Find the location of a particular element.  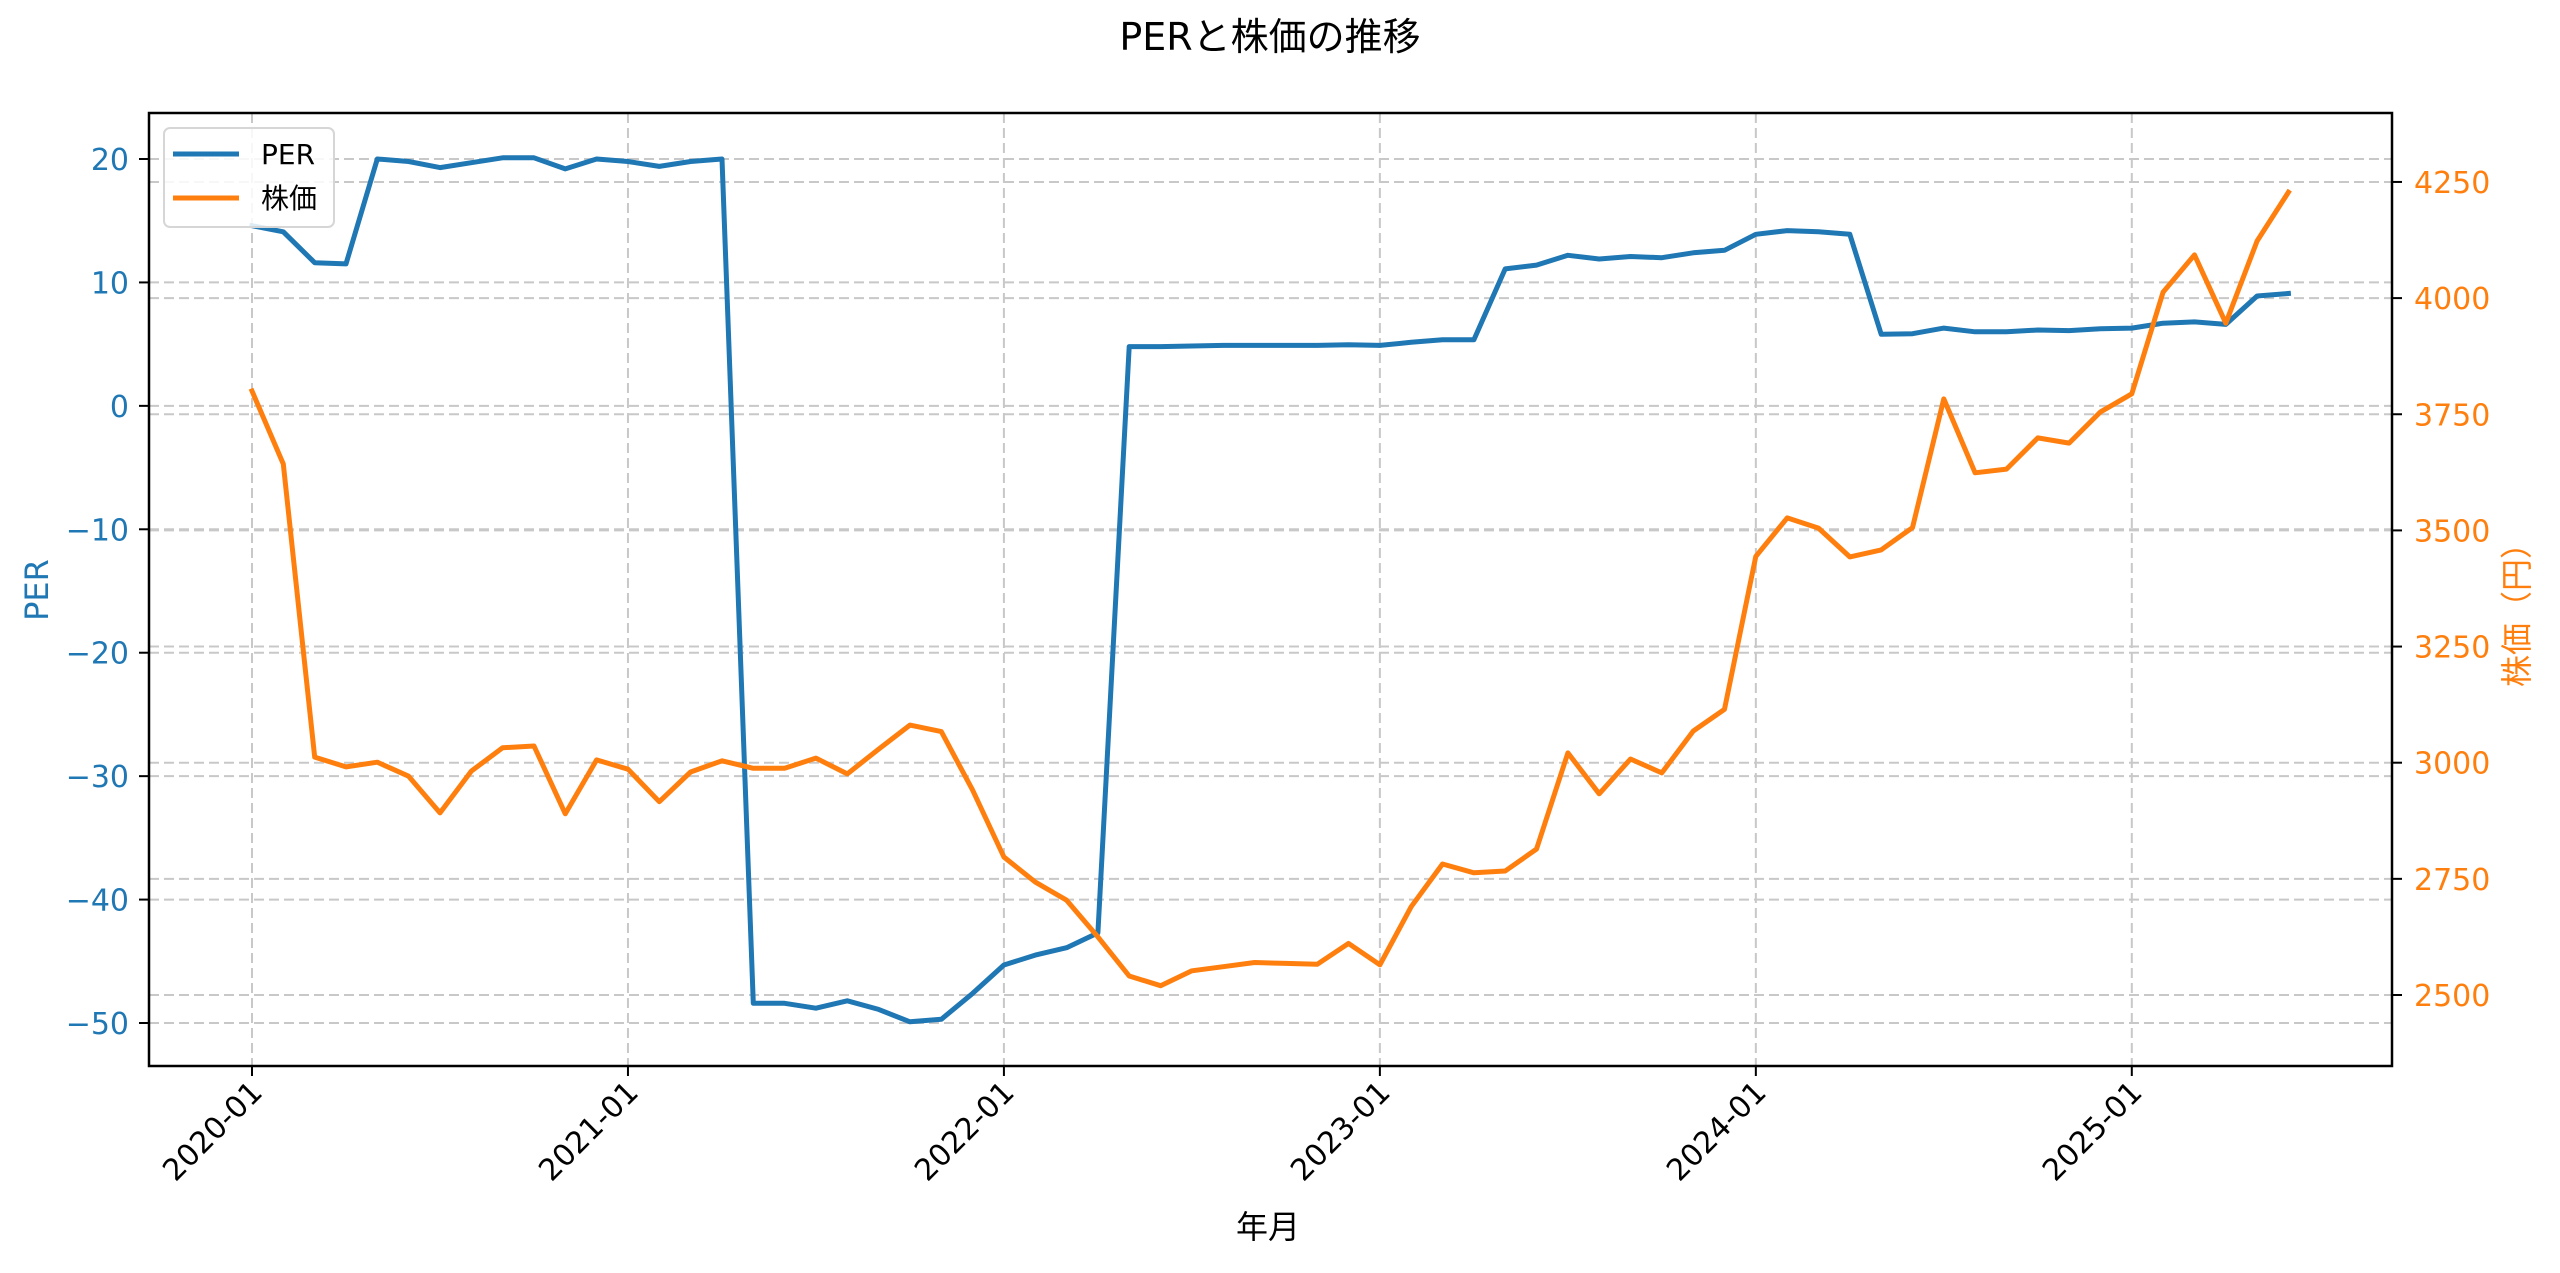

right-tick-label: 3500 is located at coordinates (2452, 531).